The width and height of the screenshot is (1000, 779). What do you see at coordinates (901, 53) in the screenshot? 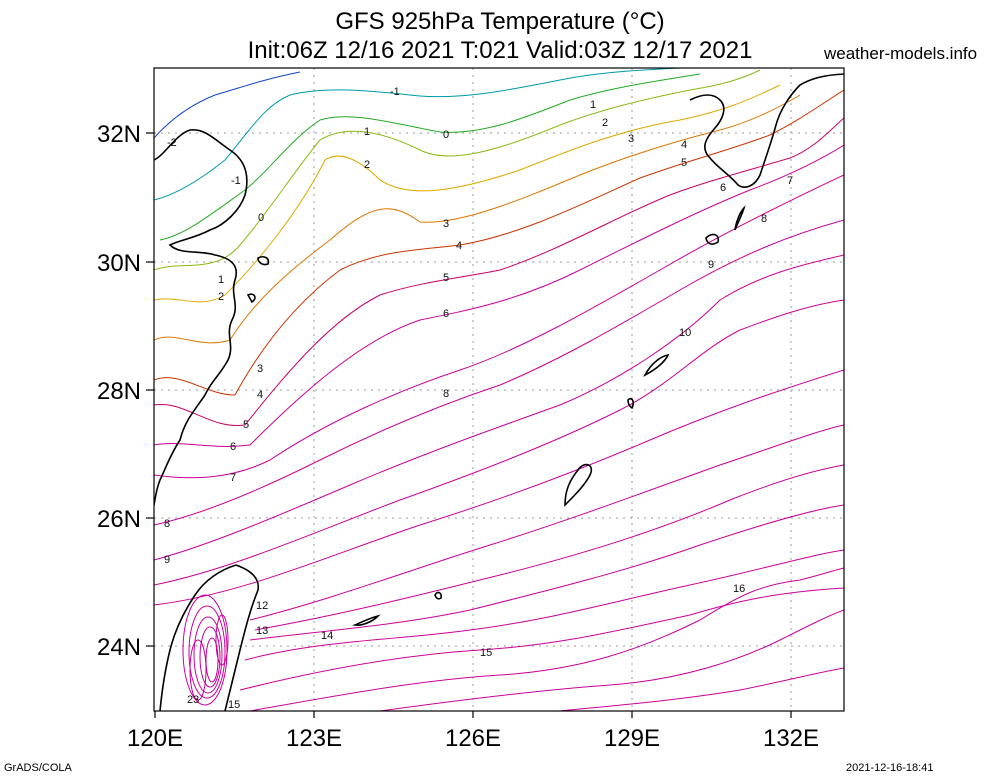
I see `site-credit: weather-models.info` at bounding box center [901, 53].